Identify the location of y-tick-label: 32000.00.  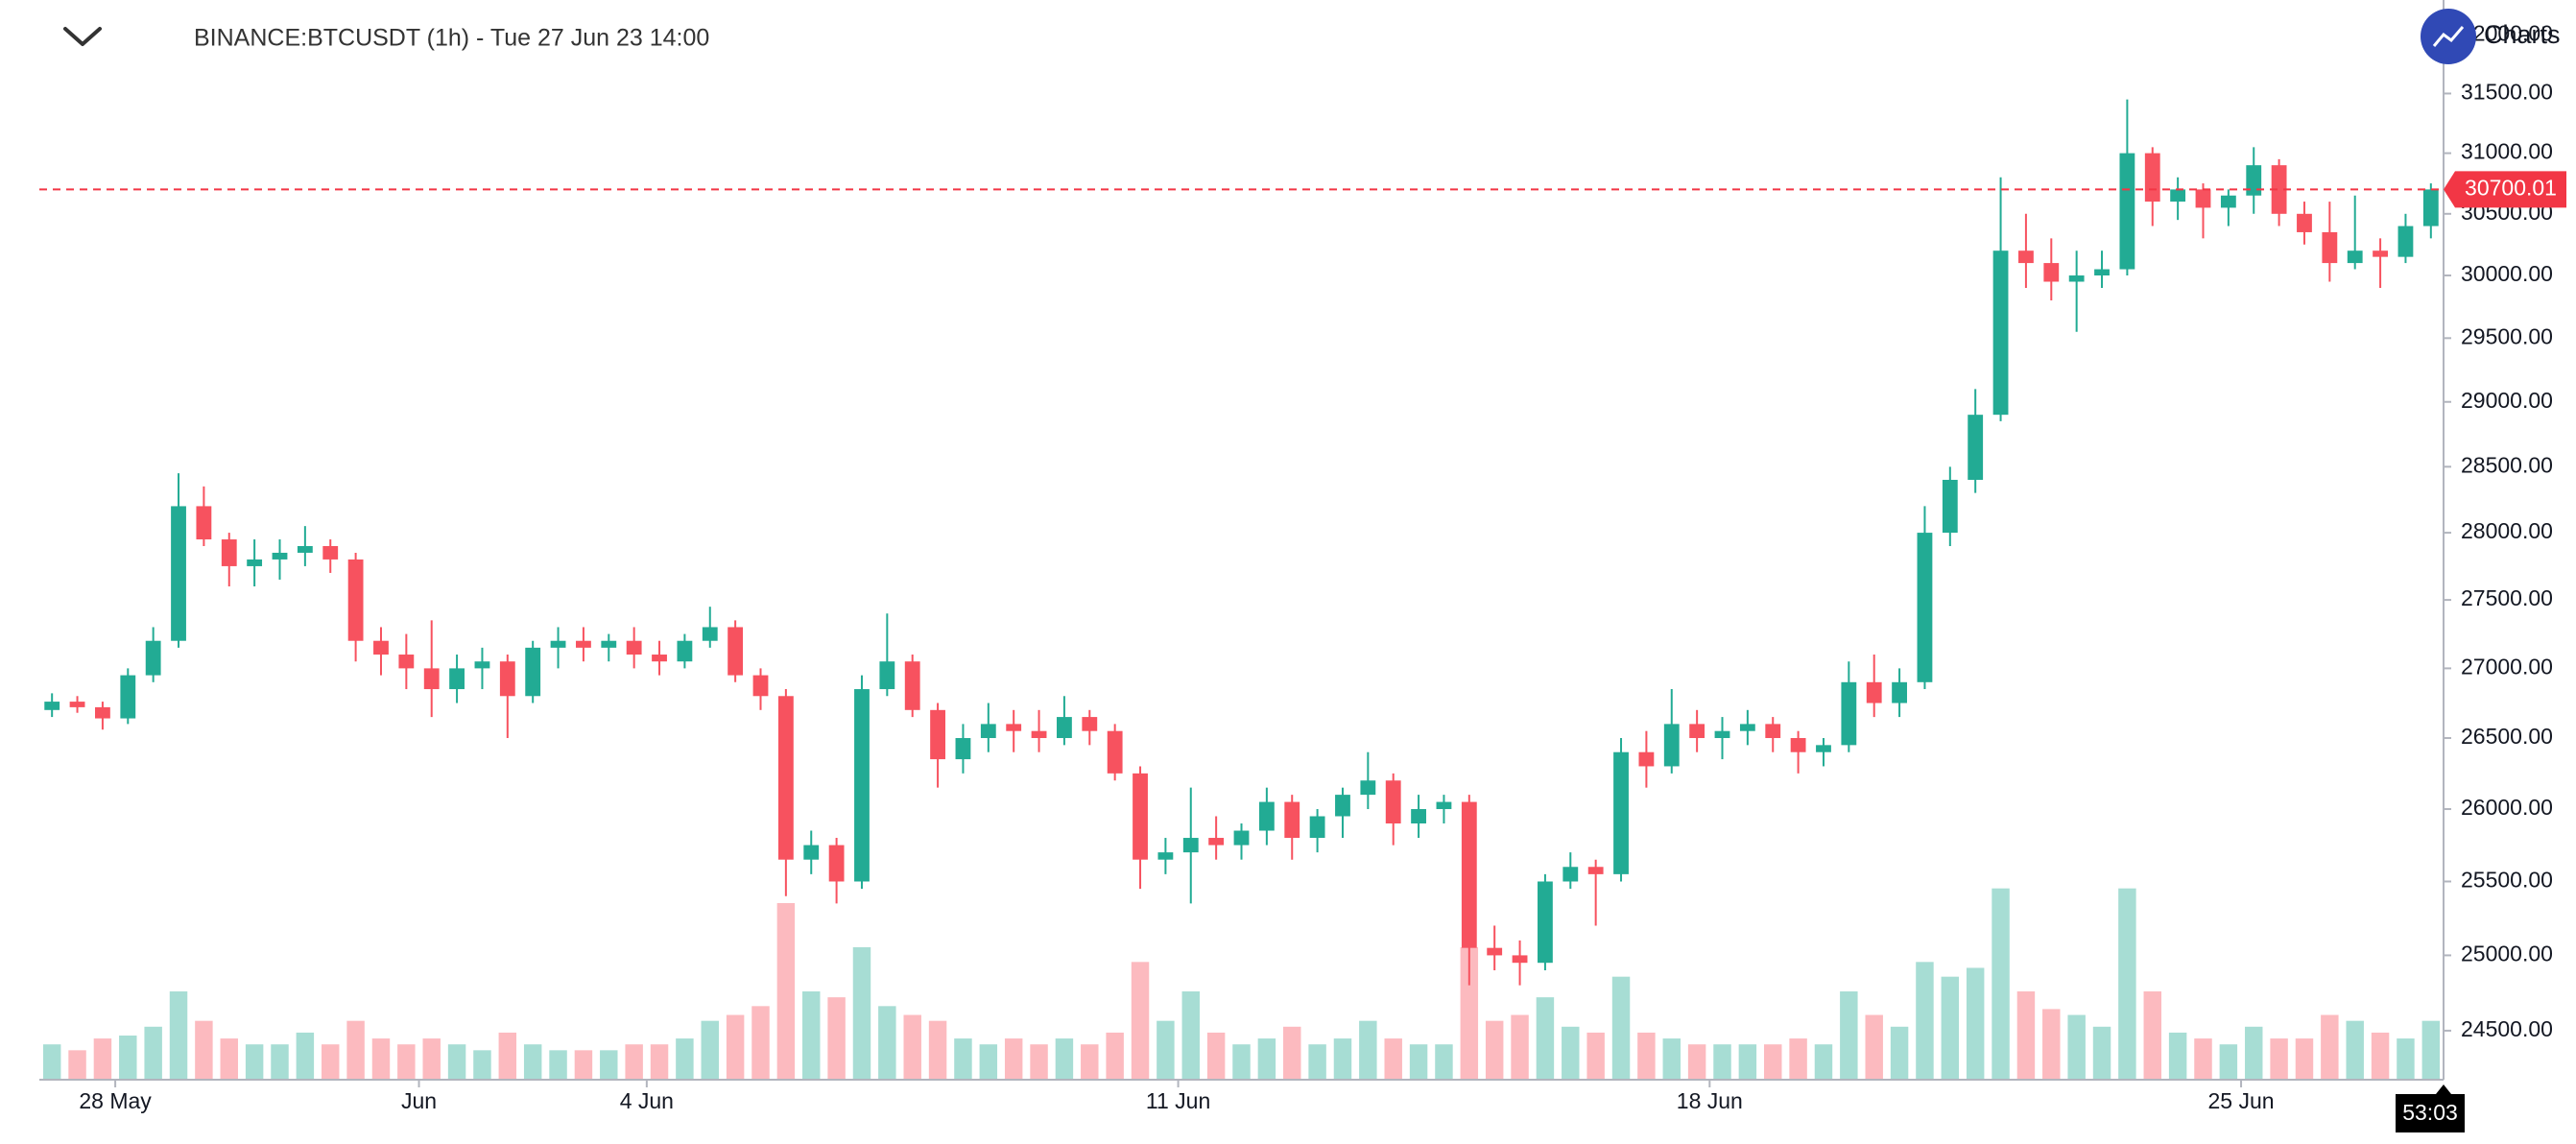
(2507, 32).